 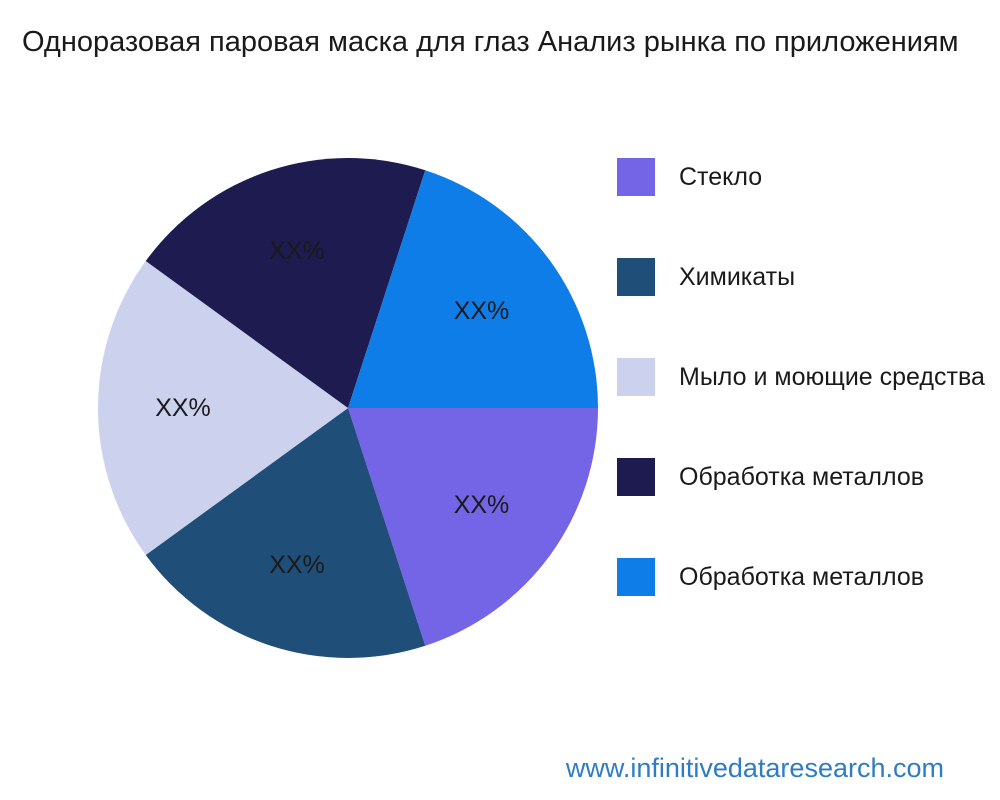 What do you see at coordinates (808, 177) in the screenshot?
I see `legend-item: Стекло` at bounding box center [808, 177].